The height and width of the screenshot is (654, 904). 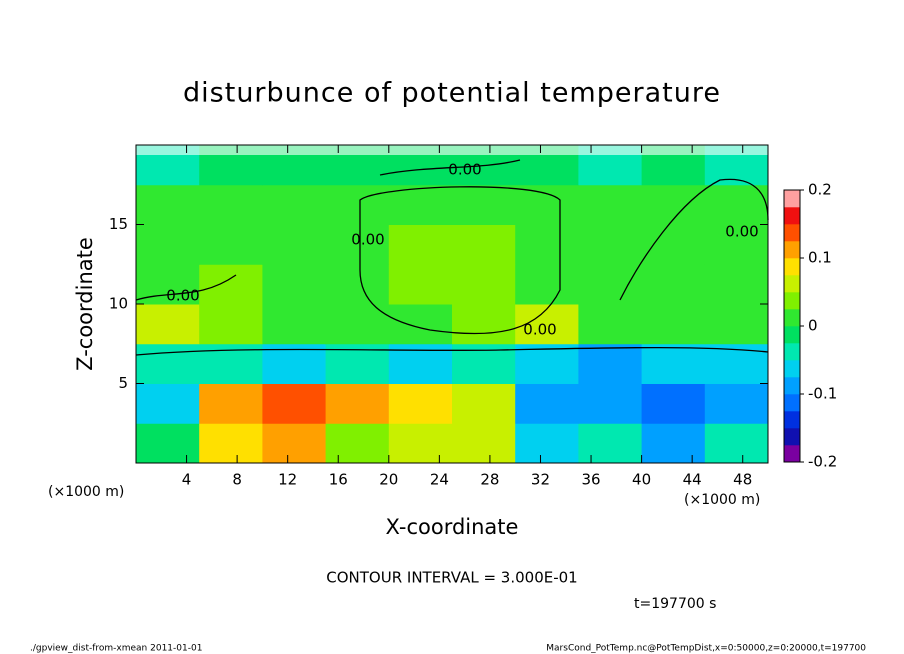 What do you see at coordinates (452, 150) in the screenshot?
I see `top-band` at bounding box center [452, 150].